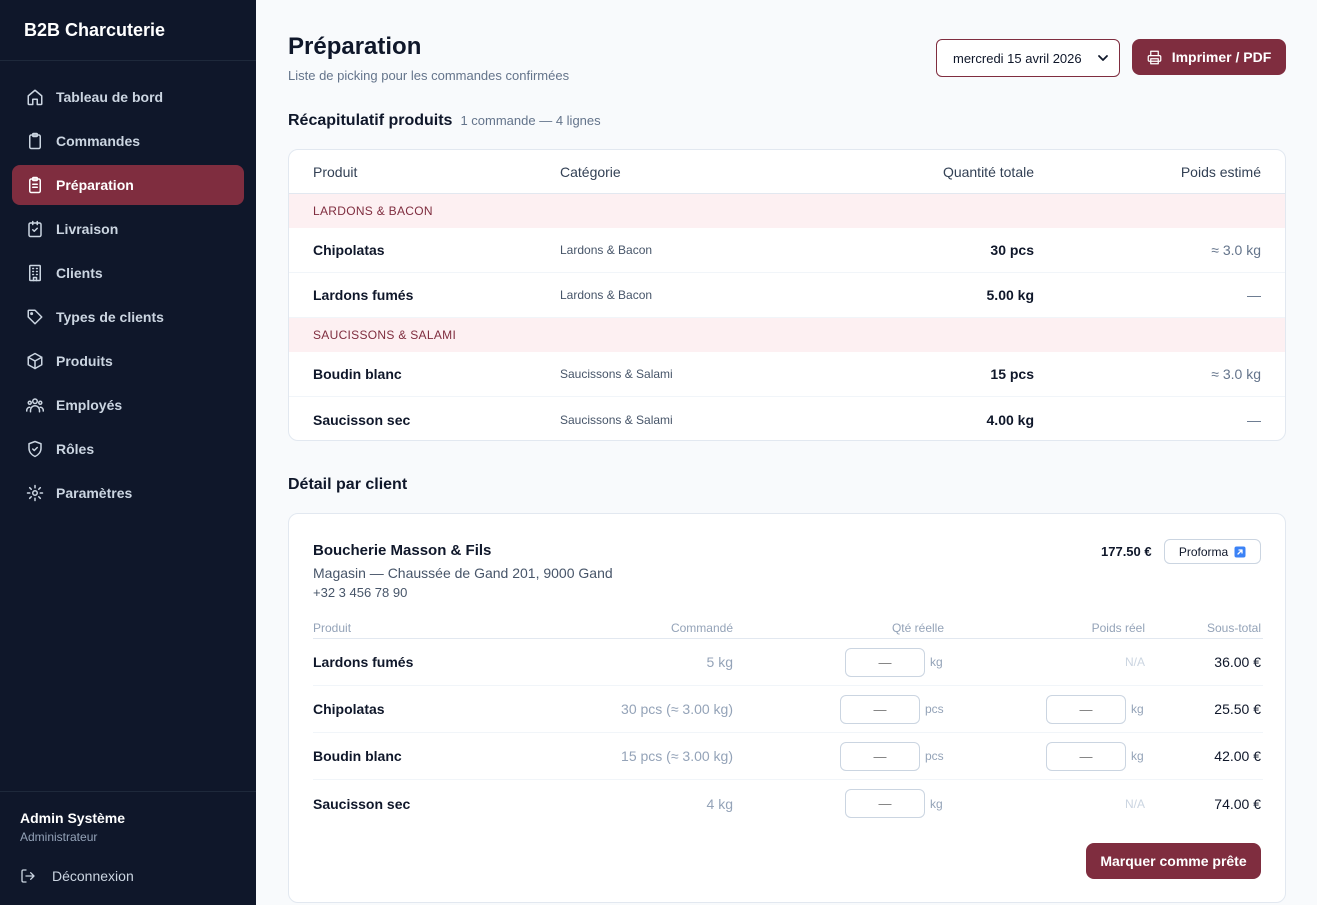  I want to click on ordered-quantity: 15 pcs (≈ 3.00 kg), so click(677, 756).